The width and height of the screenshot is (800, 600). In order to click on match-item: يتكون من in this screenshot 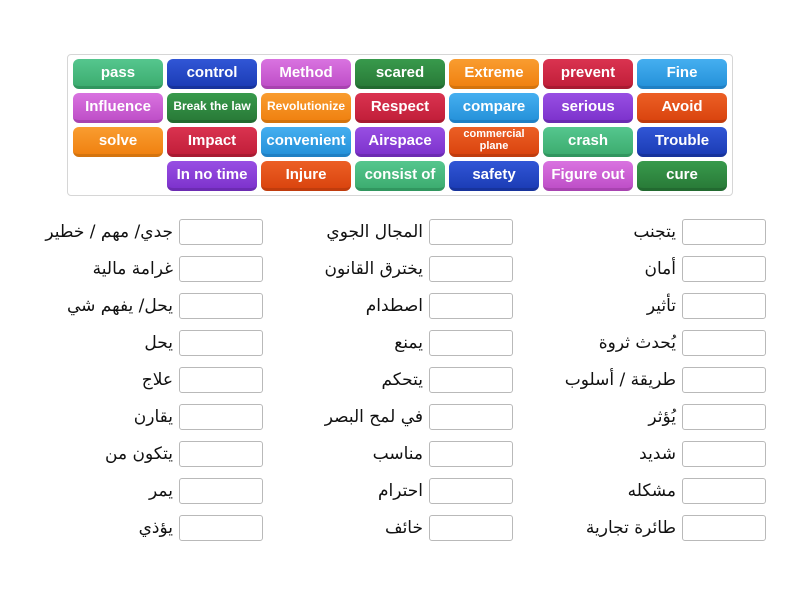, I will do `click(138, 453)`.